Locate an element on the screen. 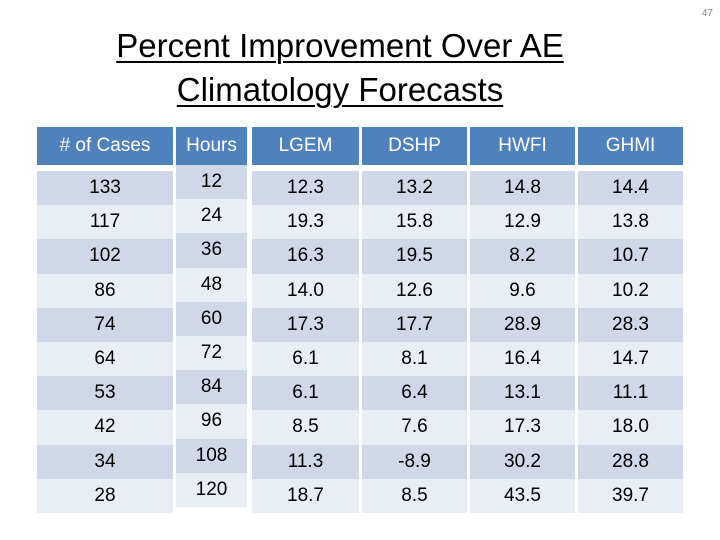 Image resolution: width=720 pixels, height=540 pixels. cell-ghmi: 18.0 is located at coordinates (630, 427).